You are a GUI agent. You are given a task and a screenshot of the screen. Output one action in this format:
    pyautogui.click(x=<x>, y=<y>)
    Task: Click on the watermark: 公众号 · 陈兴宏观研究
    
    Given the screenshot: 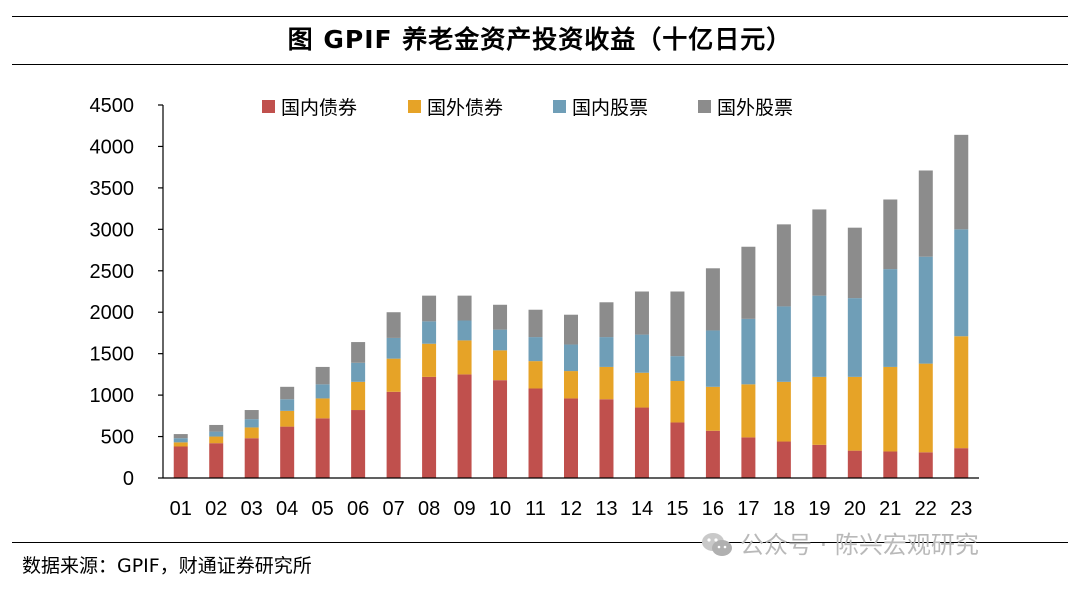 What is the action you would take?
    pyautogui.click(x=839, y=545)
    